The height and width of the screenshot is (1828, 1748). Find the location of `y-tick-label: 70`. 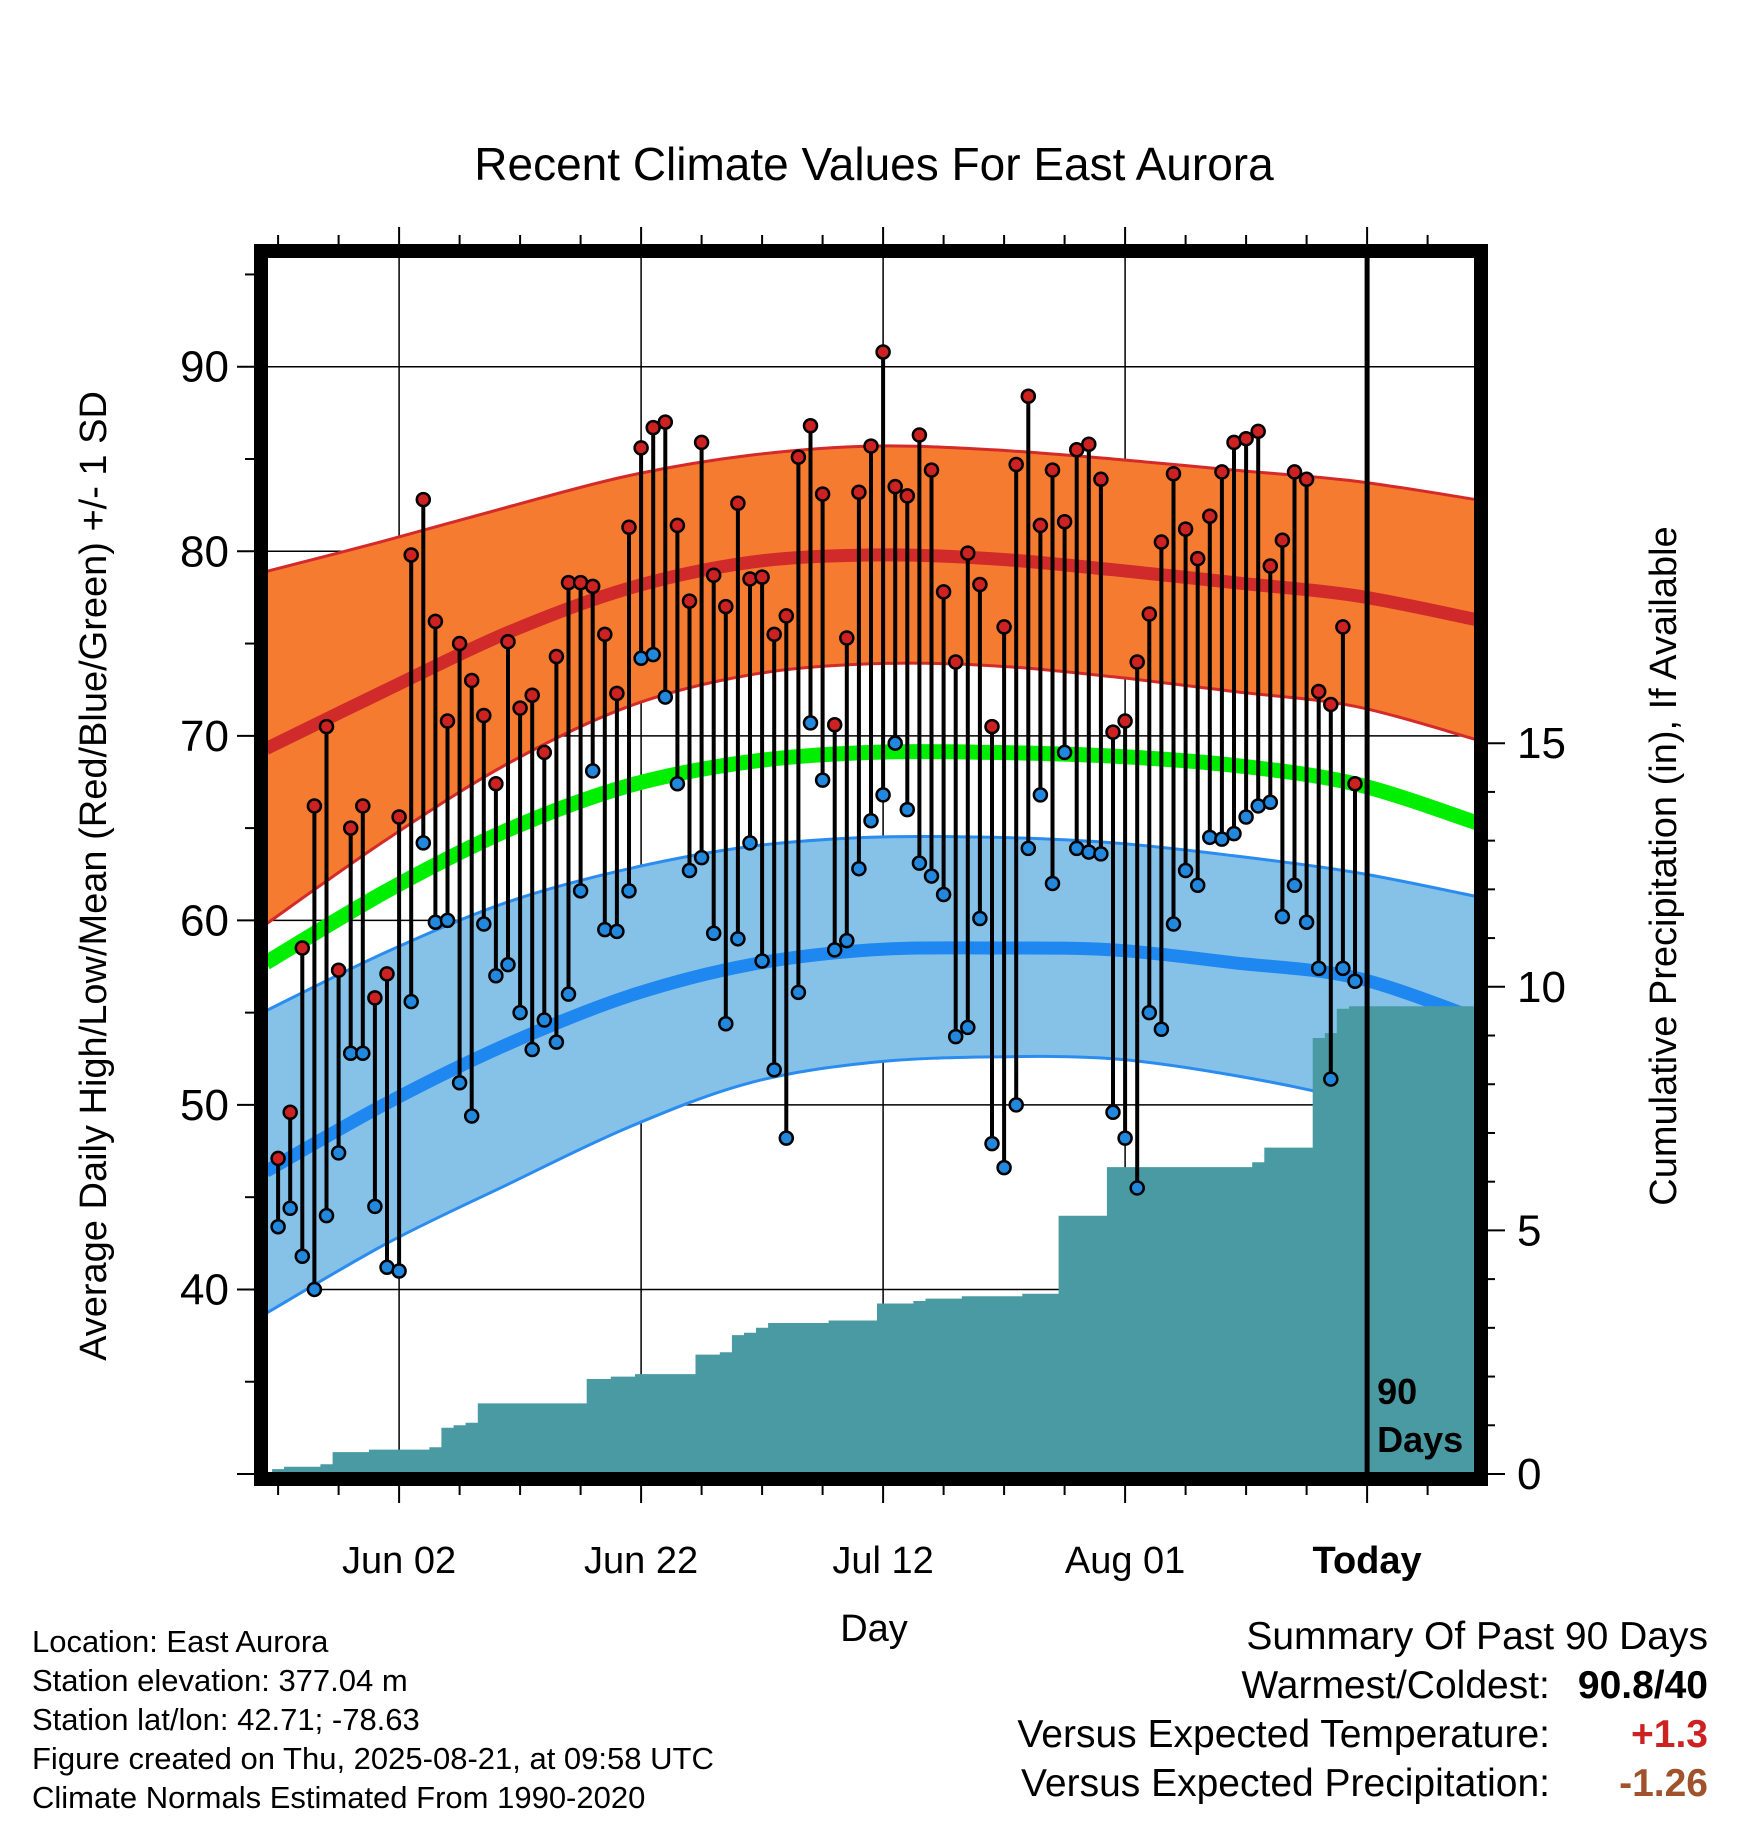

y-tick-label: 70 is located at coordinates (204, 736).